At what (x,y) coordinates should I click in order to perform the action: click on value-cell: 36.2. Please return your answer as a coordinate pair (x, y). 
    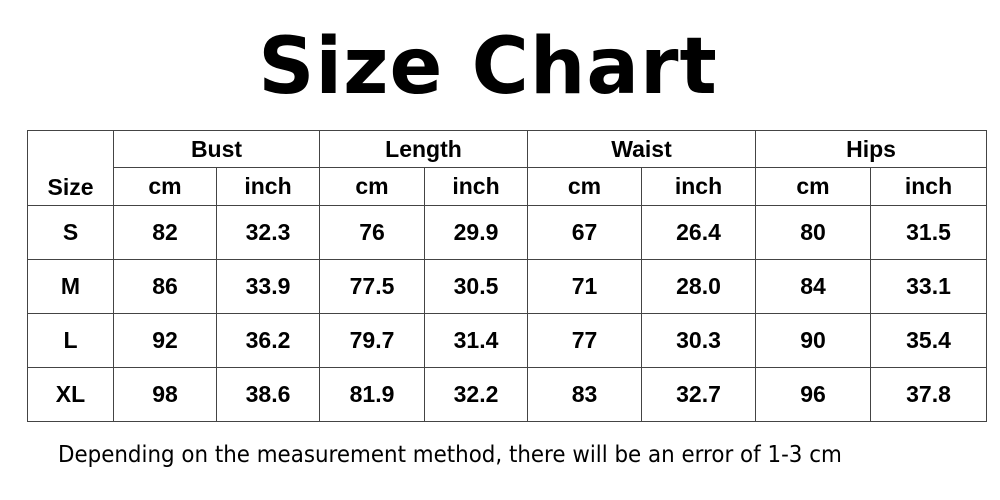
    Looking at the image, I should click on (268, 340).